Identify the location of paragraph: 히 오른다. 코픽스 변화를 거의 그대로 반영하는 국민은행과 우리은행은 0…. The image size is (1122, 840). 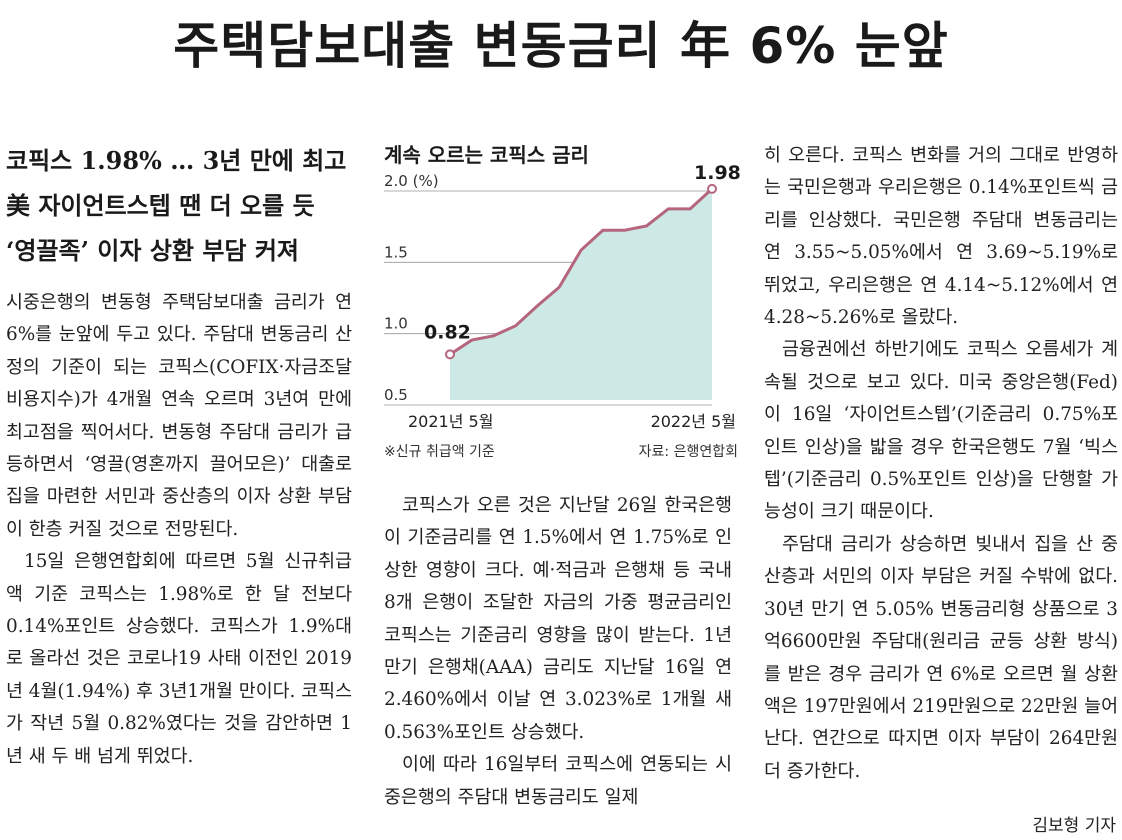
(941, 237).